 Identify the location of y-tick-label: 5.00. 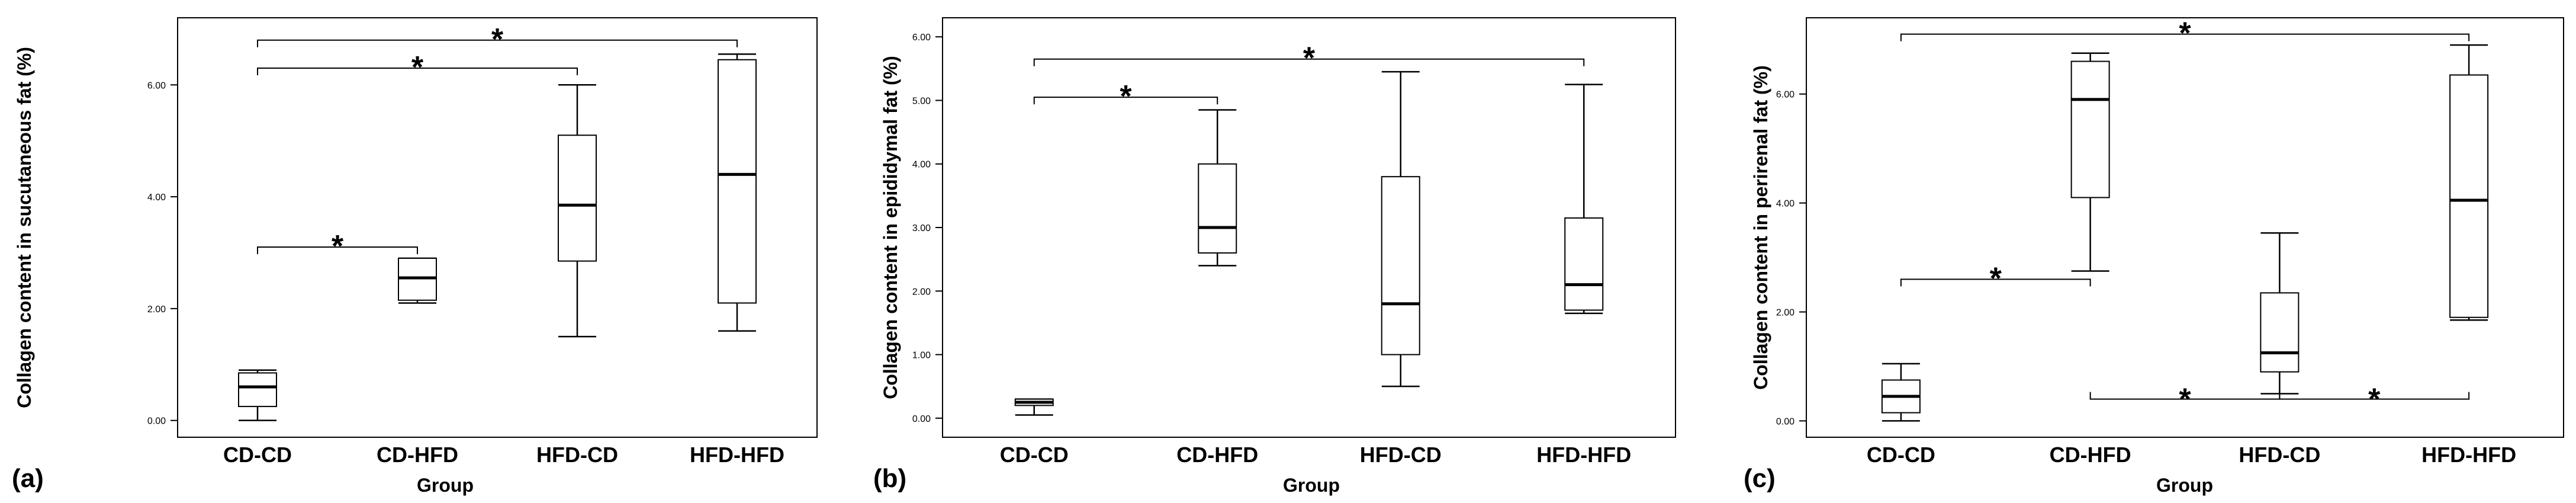
(922, 101).